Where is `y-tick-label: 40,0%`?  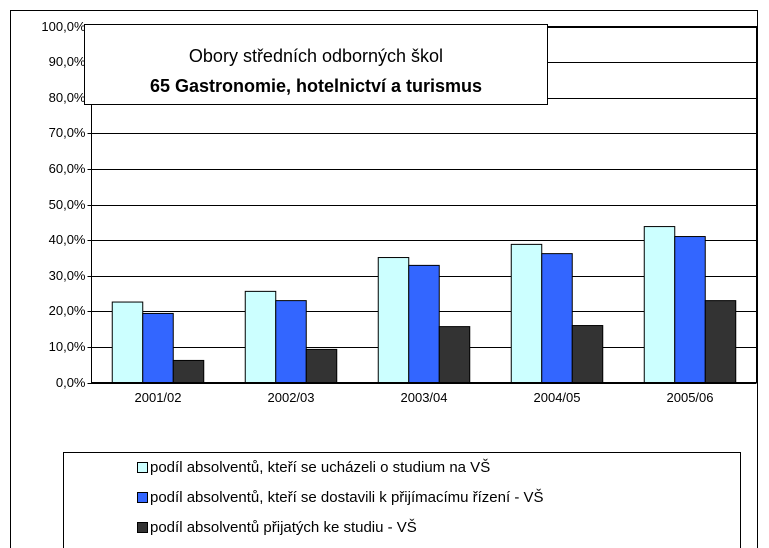
y-tick-label: 40,0% is located at coordinates (67, 239).